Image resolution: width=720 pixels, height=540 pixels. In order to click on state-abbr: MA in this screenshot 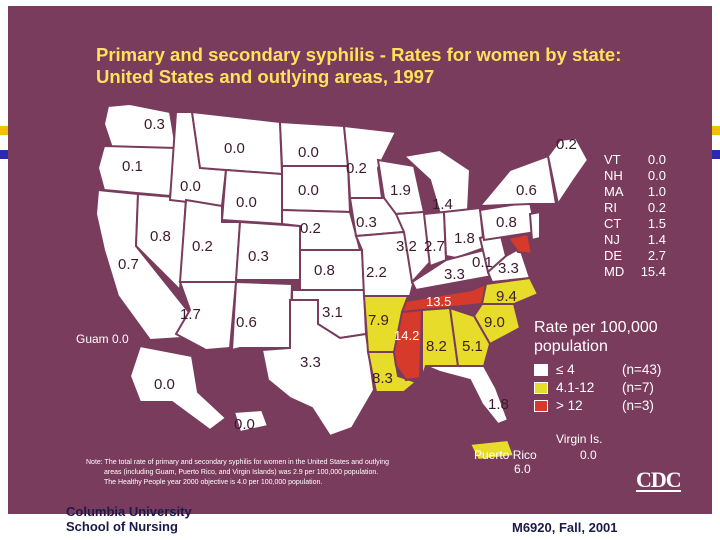, I will do `click(614, 191)`.